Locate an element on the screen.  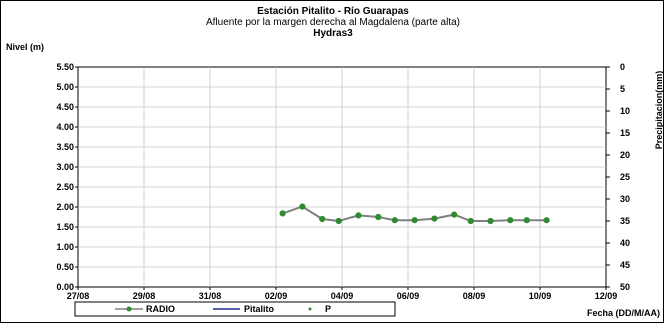
x-tick-label: 12/09 is located at coordinates (606, 296).